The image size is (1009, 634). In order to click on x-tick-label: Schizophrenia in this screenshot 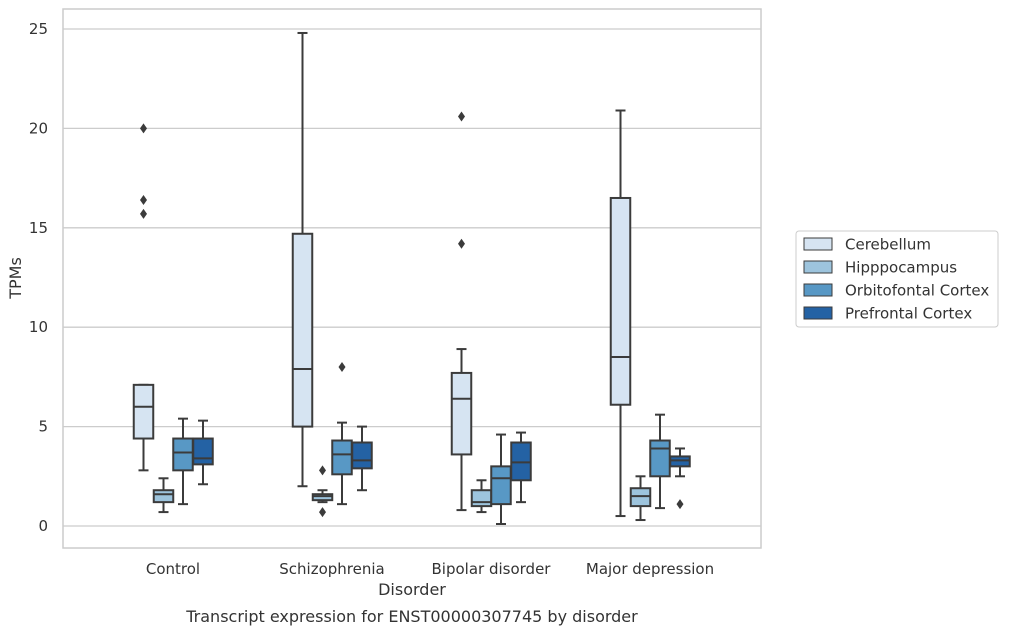, I will do `click(331, 569)`.